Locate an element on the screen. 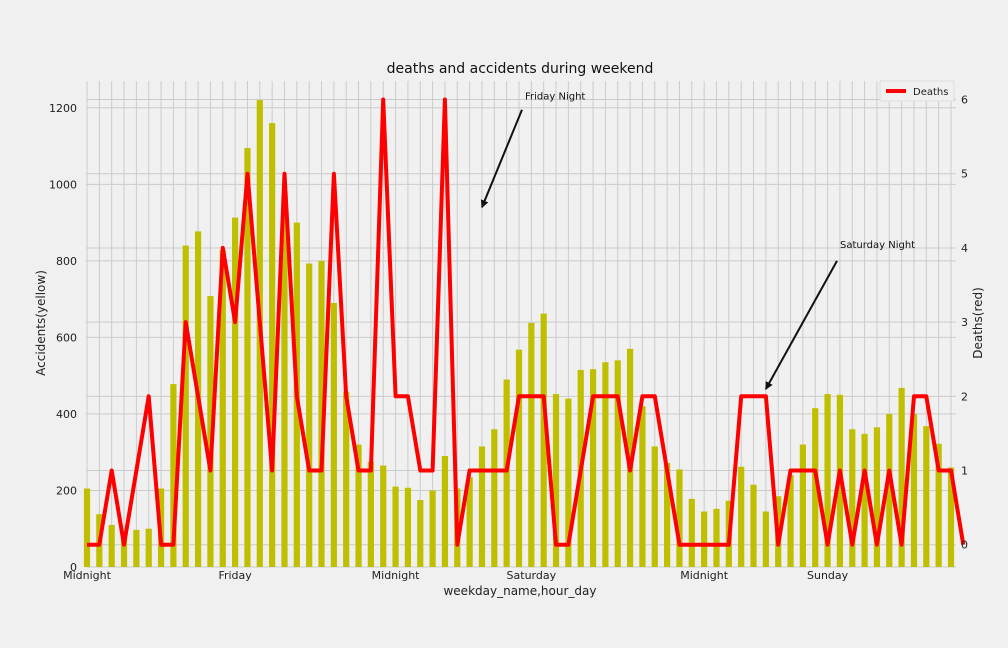 This screenshot has width=1008, height=648. y-axis-left: 0 200 400 600 800 1000 1200 is located at coordinates (63, 338).